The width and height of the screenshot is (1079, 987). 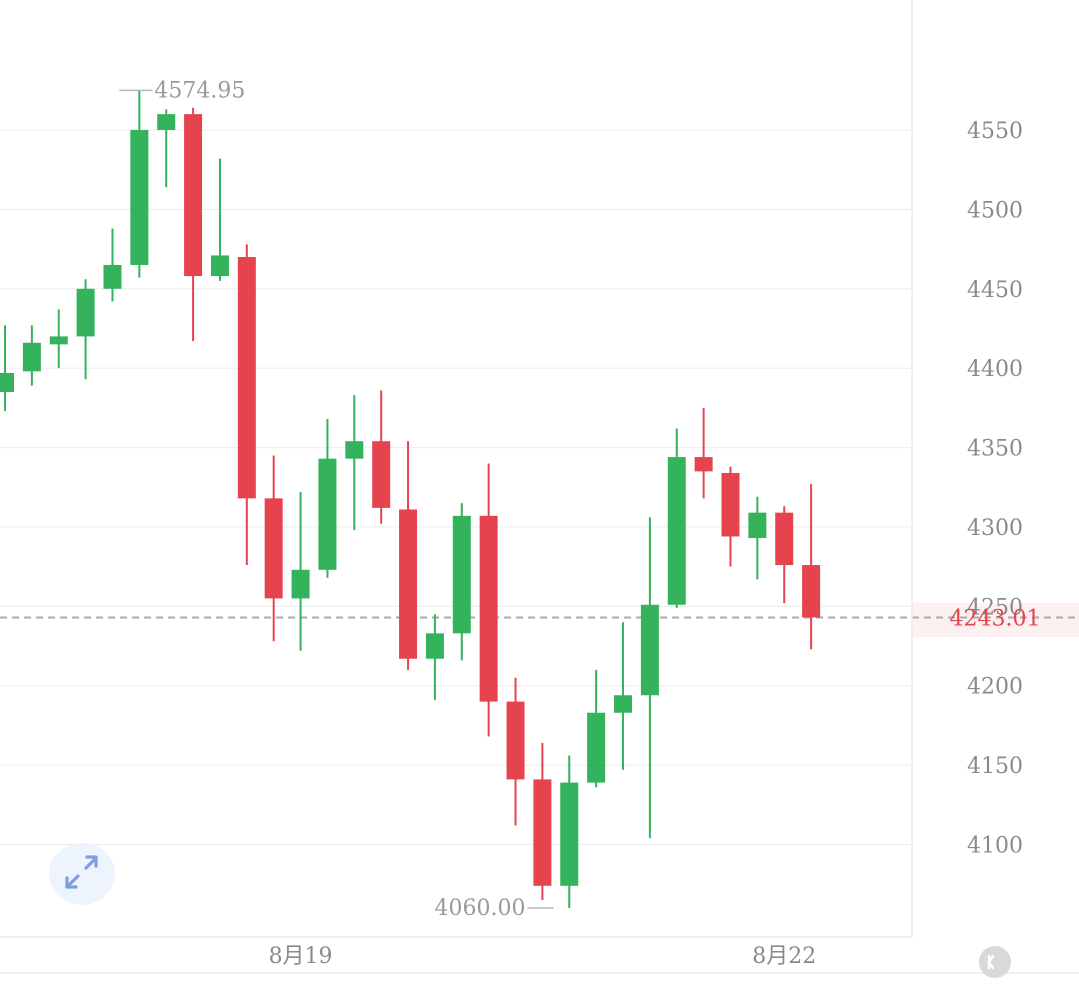 What do you see at coordinates (301, 956) in the screenshot?
I see `x-tick-label: 8月19` at bounding box center [301, 956].